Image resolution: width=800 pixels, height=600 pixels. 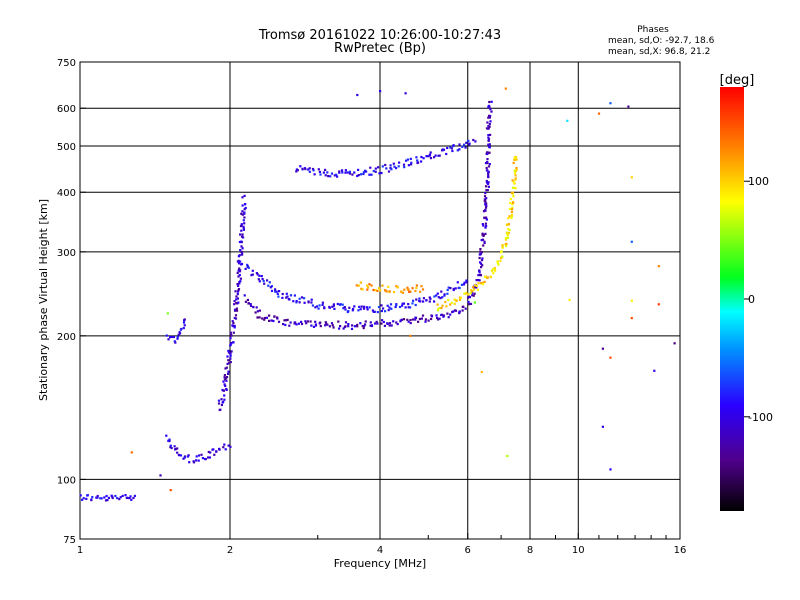 What do you see at coordinates (66, 253) in the screenshot?
I see `y-tick-label: 300` at bounding box center [66, 253].